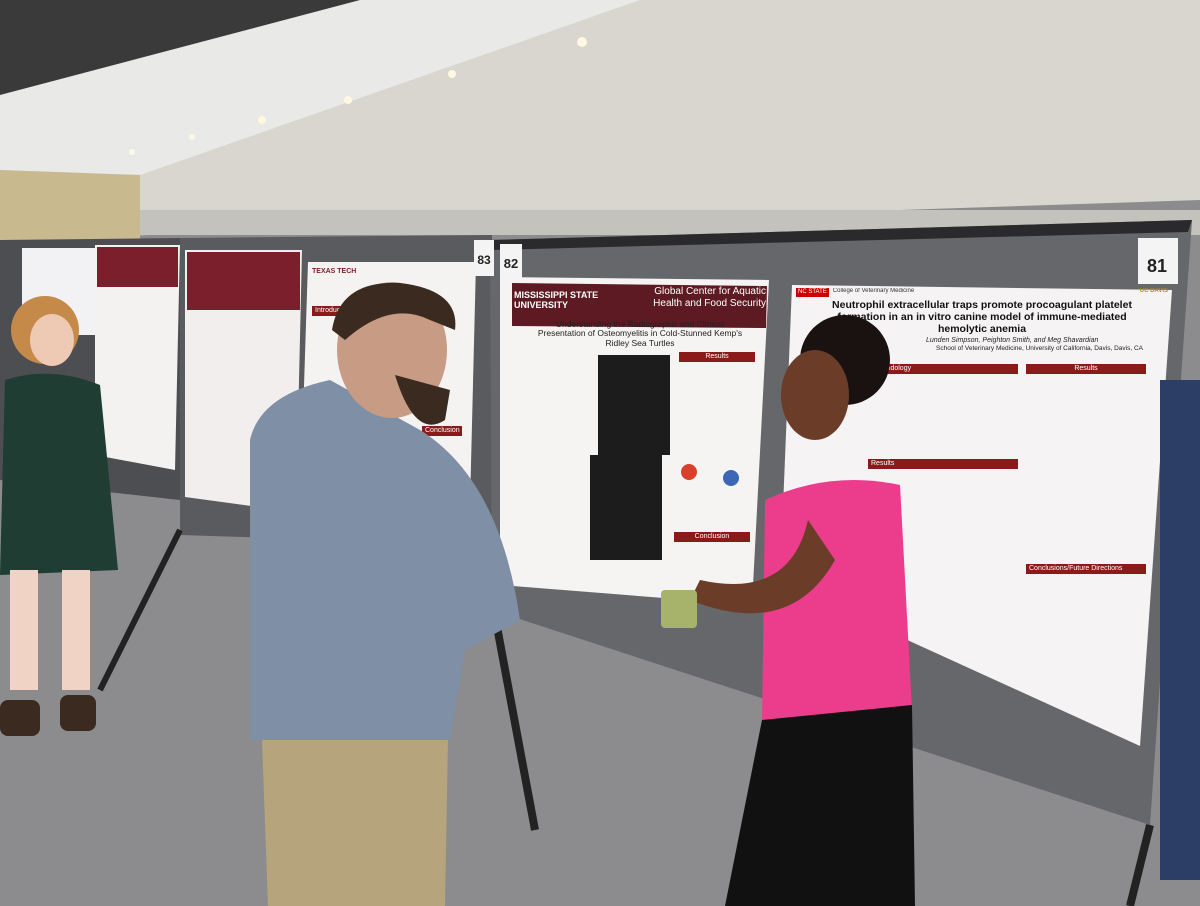 The width and height of the screenshot is (1200, 906). Describe the element at coordinates (385, 560) in the screenshot. I see `shirt` at that location.